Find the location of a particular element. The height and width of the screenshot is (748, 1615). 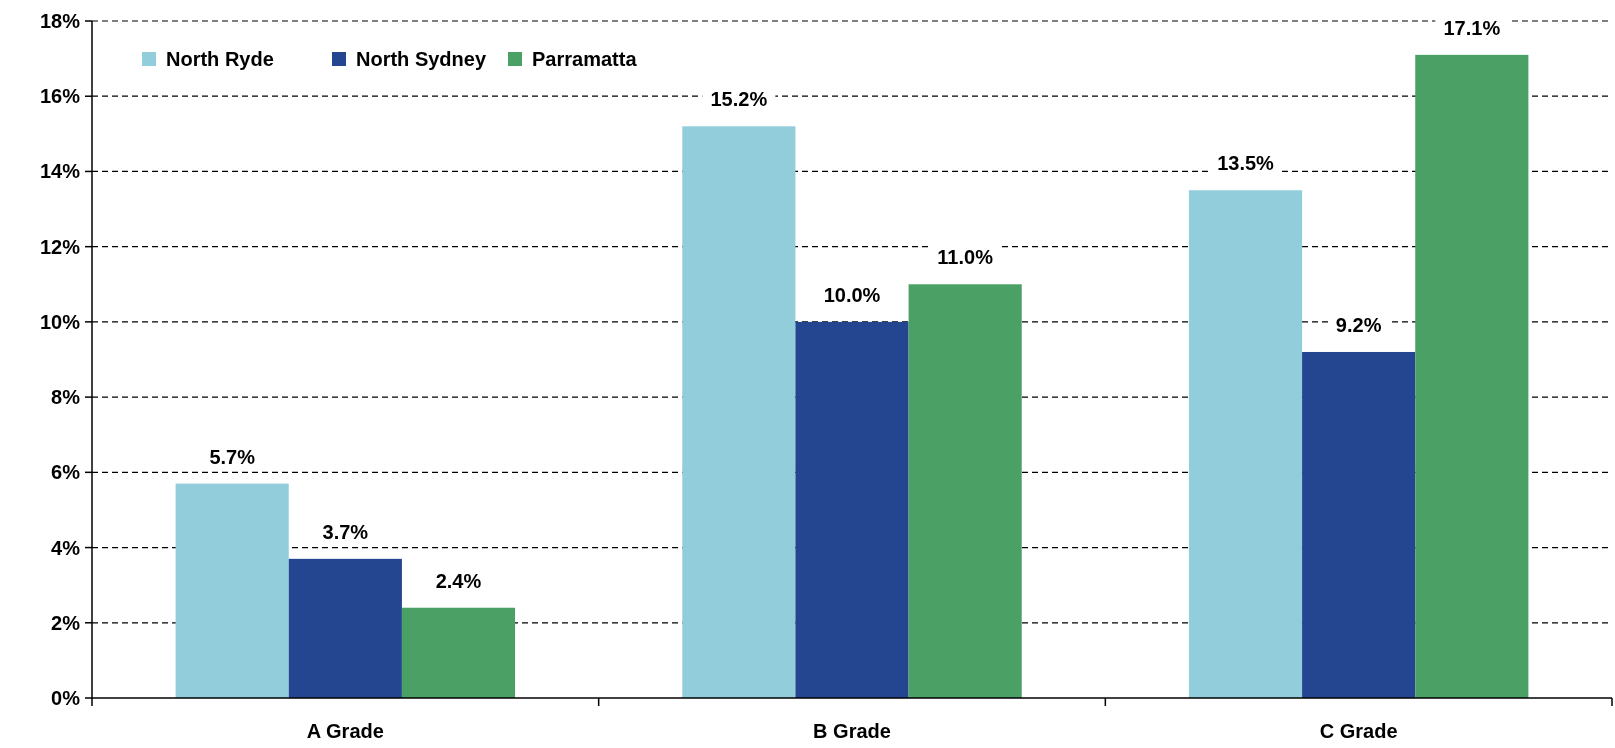

legend-label: Parramatta is located at coordinates (585, 59).